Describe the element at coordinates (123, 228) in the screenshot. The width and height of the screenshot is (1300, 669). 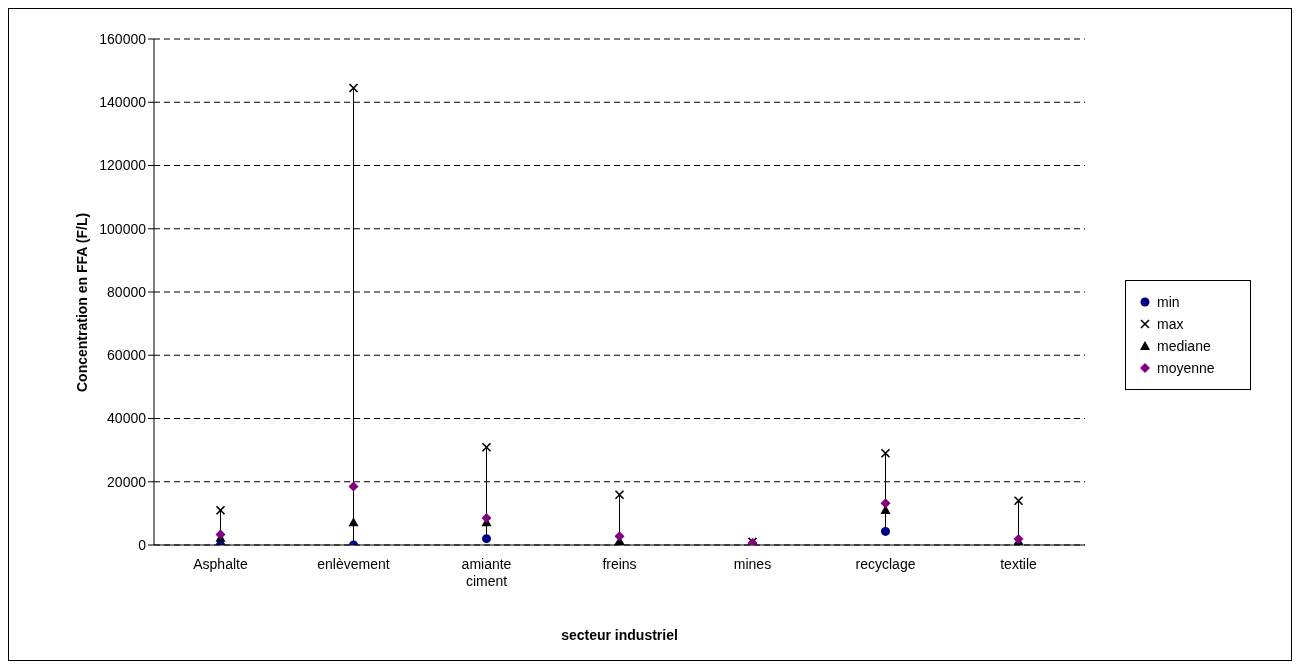
I see `y-tick-label: 100000` at that location.